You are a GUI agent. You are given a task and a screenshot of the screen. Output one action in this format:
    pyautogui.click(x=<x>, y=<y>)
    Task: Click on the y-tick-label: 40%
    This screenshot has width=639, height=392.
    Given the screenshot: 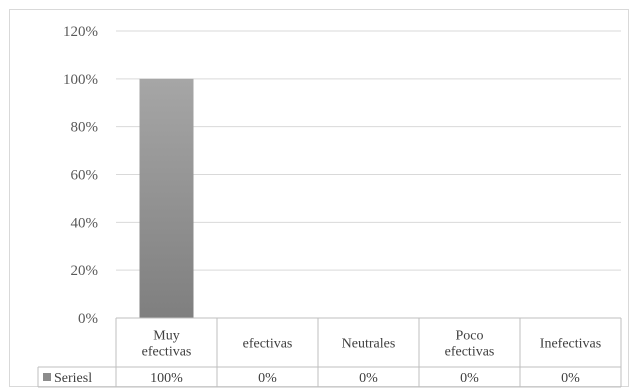 What is the action you would take?
    pyautogui.click(x=85, y=223)
    